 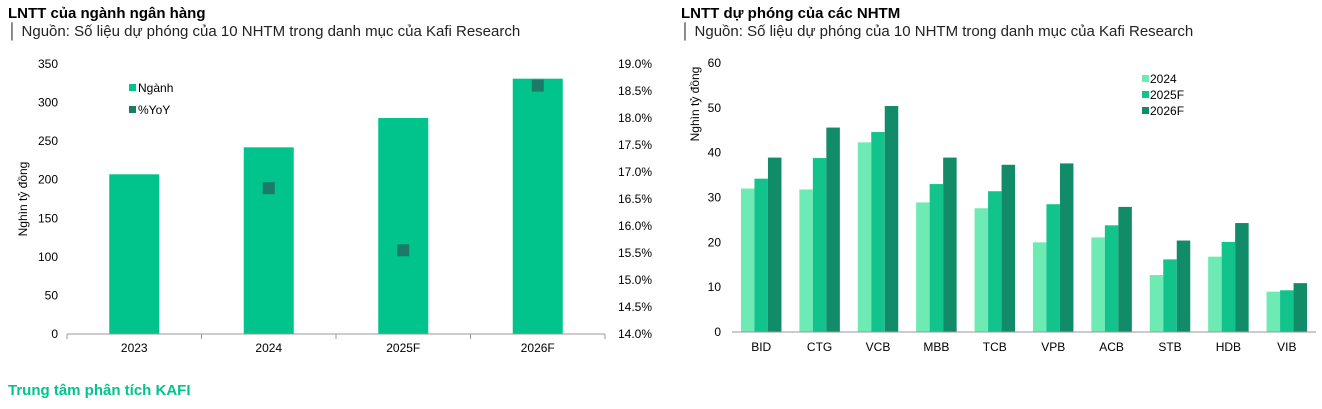 I want to click on left-x-tick-label: 2023, so click(x=134, y=348).